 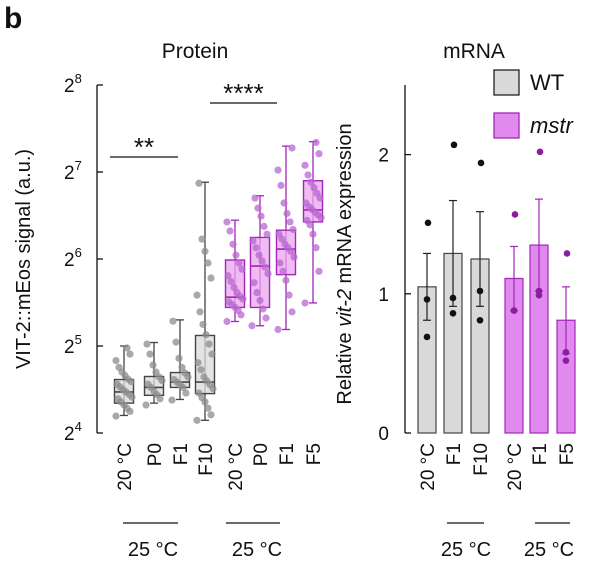 I want to click on mrna-temperature-label: 25 °C, so click(x=466, y=550).